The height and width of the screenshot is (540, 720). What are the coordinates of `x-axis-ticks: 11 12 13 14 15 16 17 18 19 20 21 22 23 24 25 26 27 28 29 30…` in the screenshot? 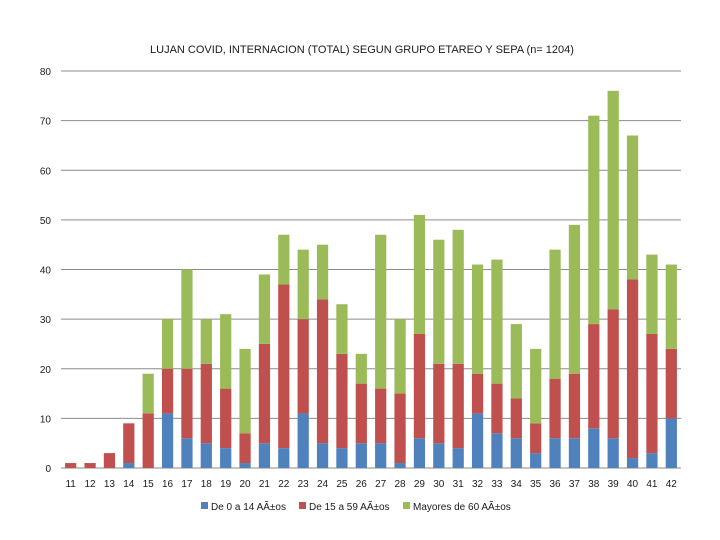 It's located at (371, 484).